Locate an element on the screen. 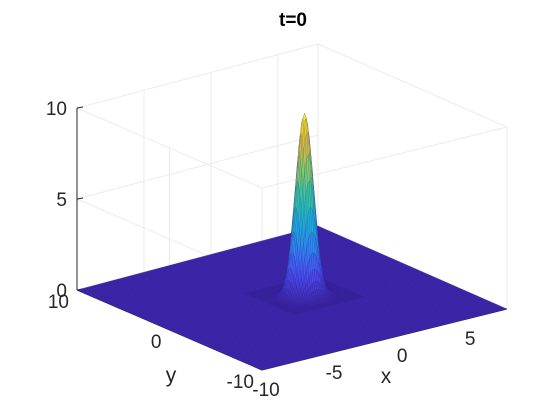  x-tick-label: 5 is located at coordinates (470, 339).